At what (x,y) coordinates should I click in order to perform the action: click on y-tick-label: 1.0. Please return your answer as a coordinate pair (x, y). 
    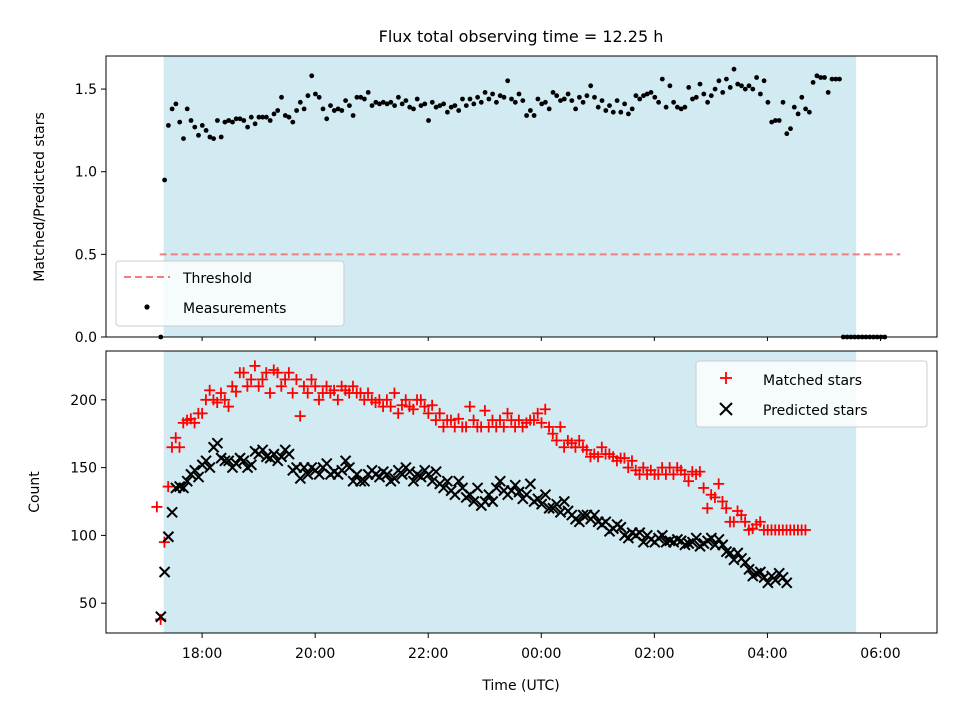
    Looking at the image, I should click on (86, 173).